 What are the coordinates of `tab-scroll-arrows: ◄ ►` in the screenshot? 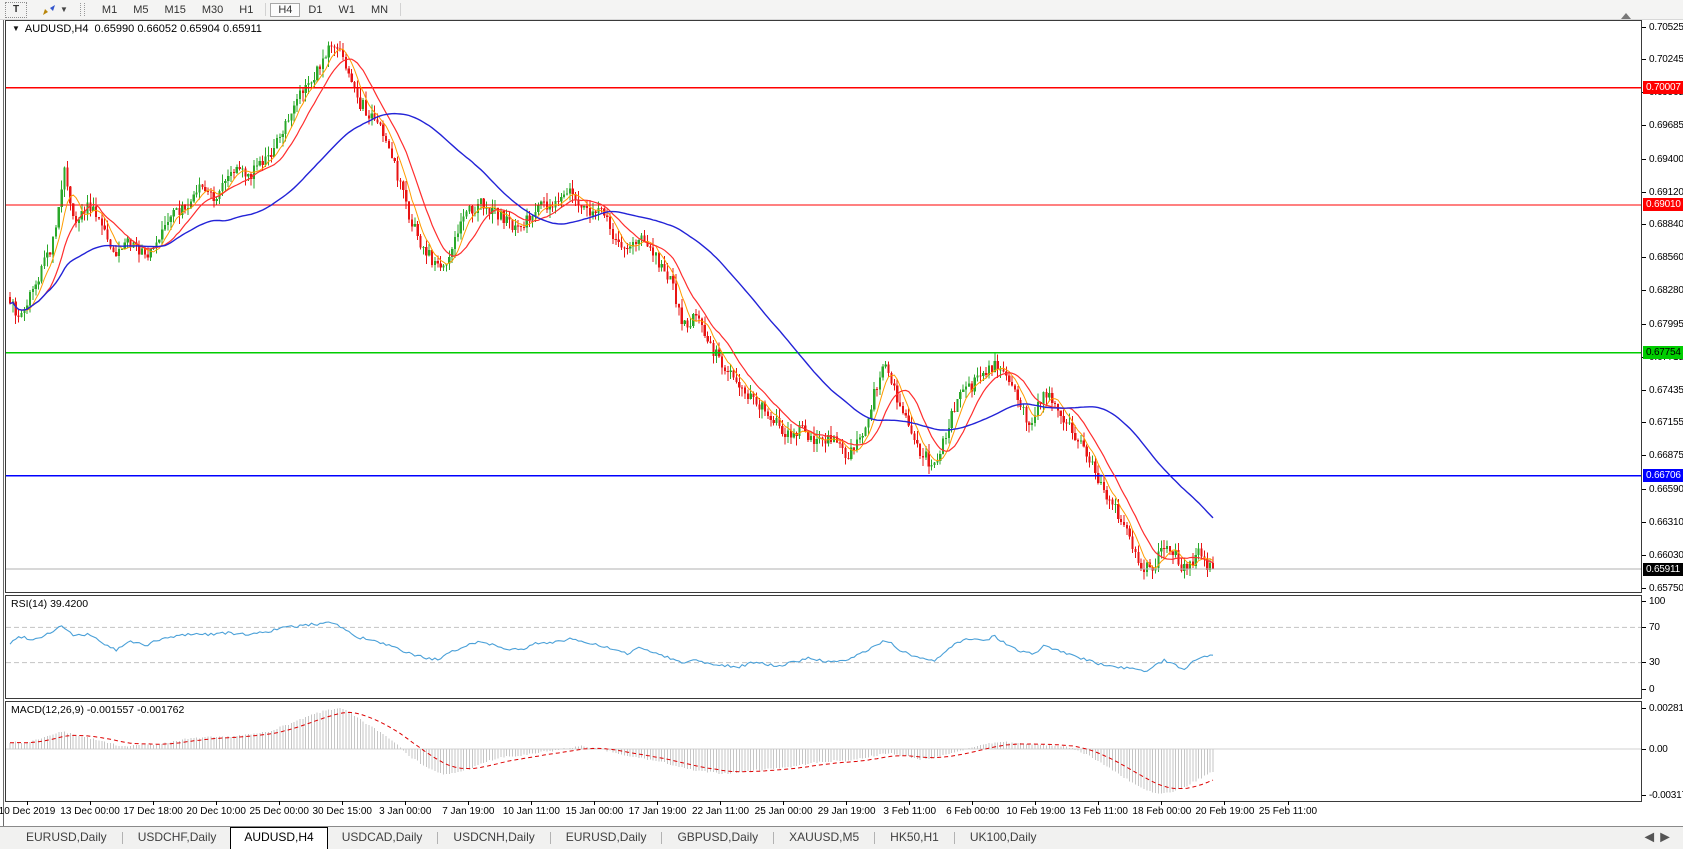 It's located at (1662, 838).